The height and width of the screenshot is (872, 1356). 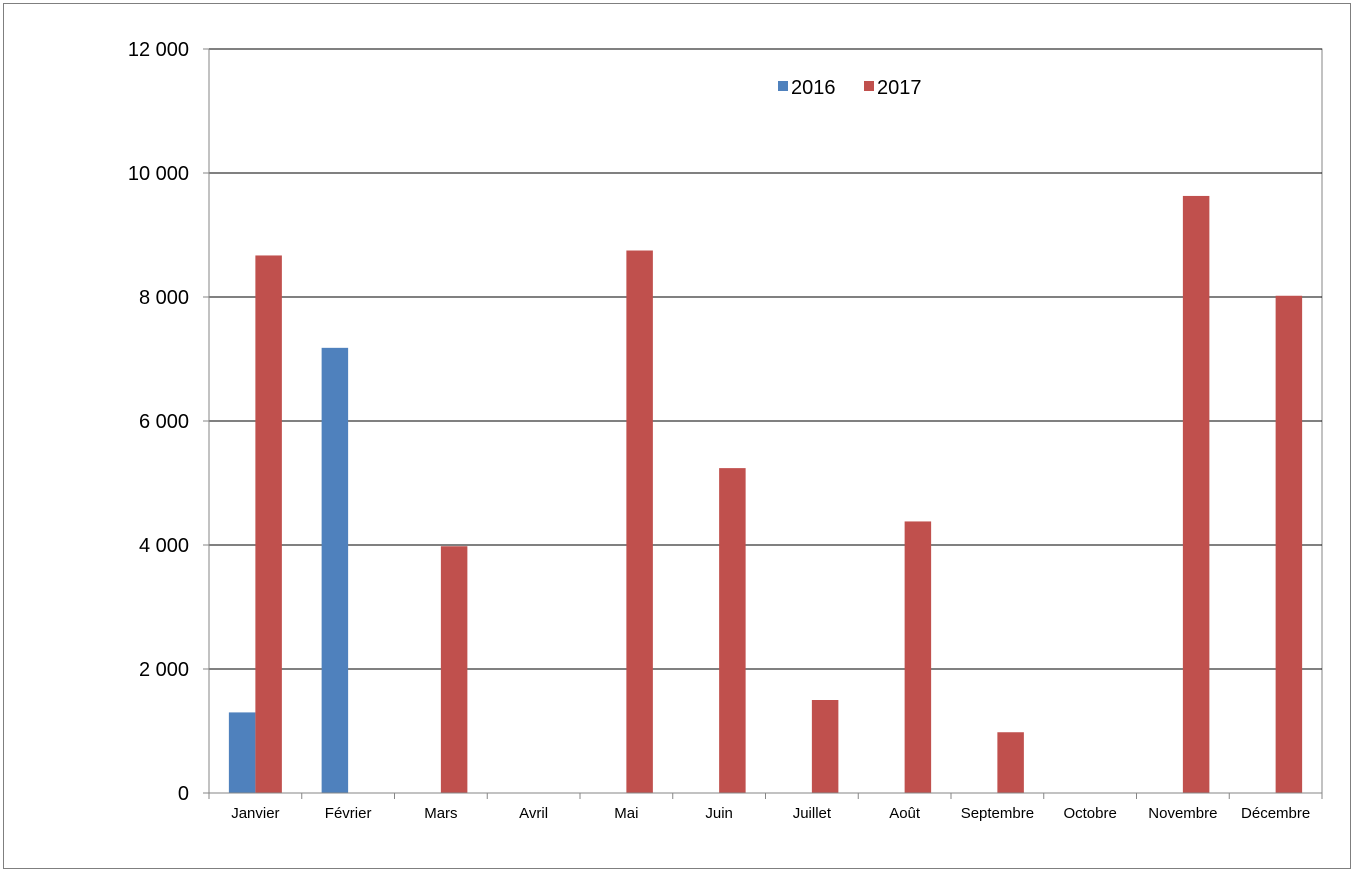 I want to click on x-tick-label: Avril, so click(x=533, y=813).